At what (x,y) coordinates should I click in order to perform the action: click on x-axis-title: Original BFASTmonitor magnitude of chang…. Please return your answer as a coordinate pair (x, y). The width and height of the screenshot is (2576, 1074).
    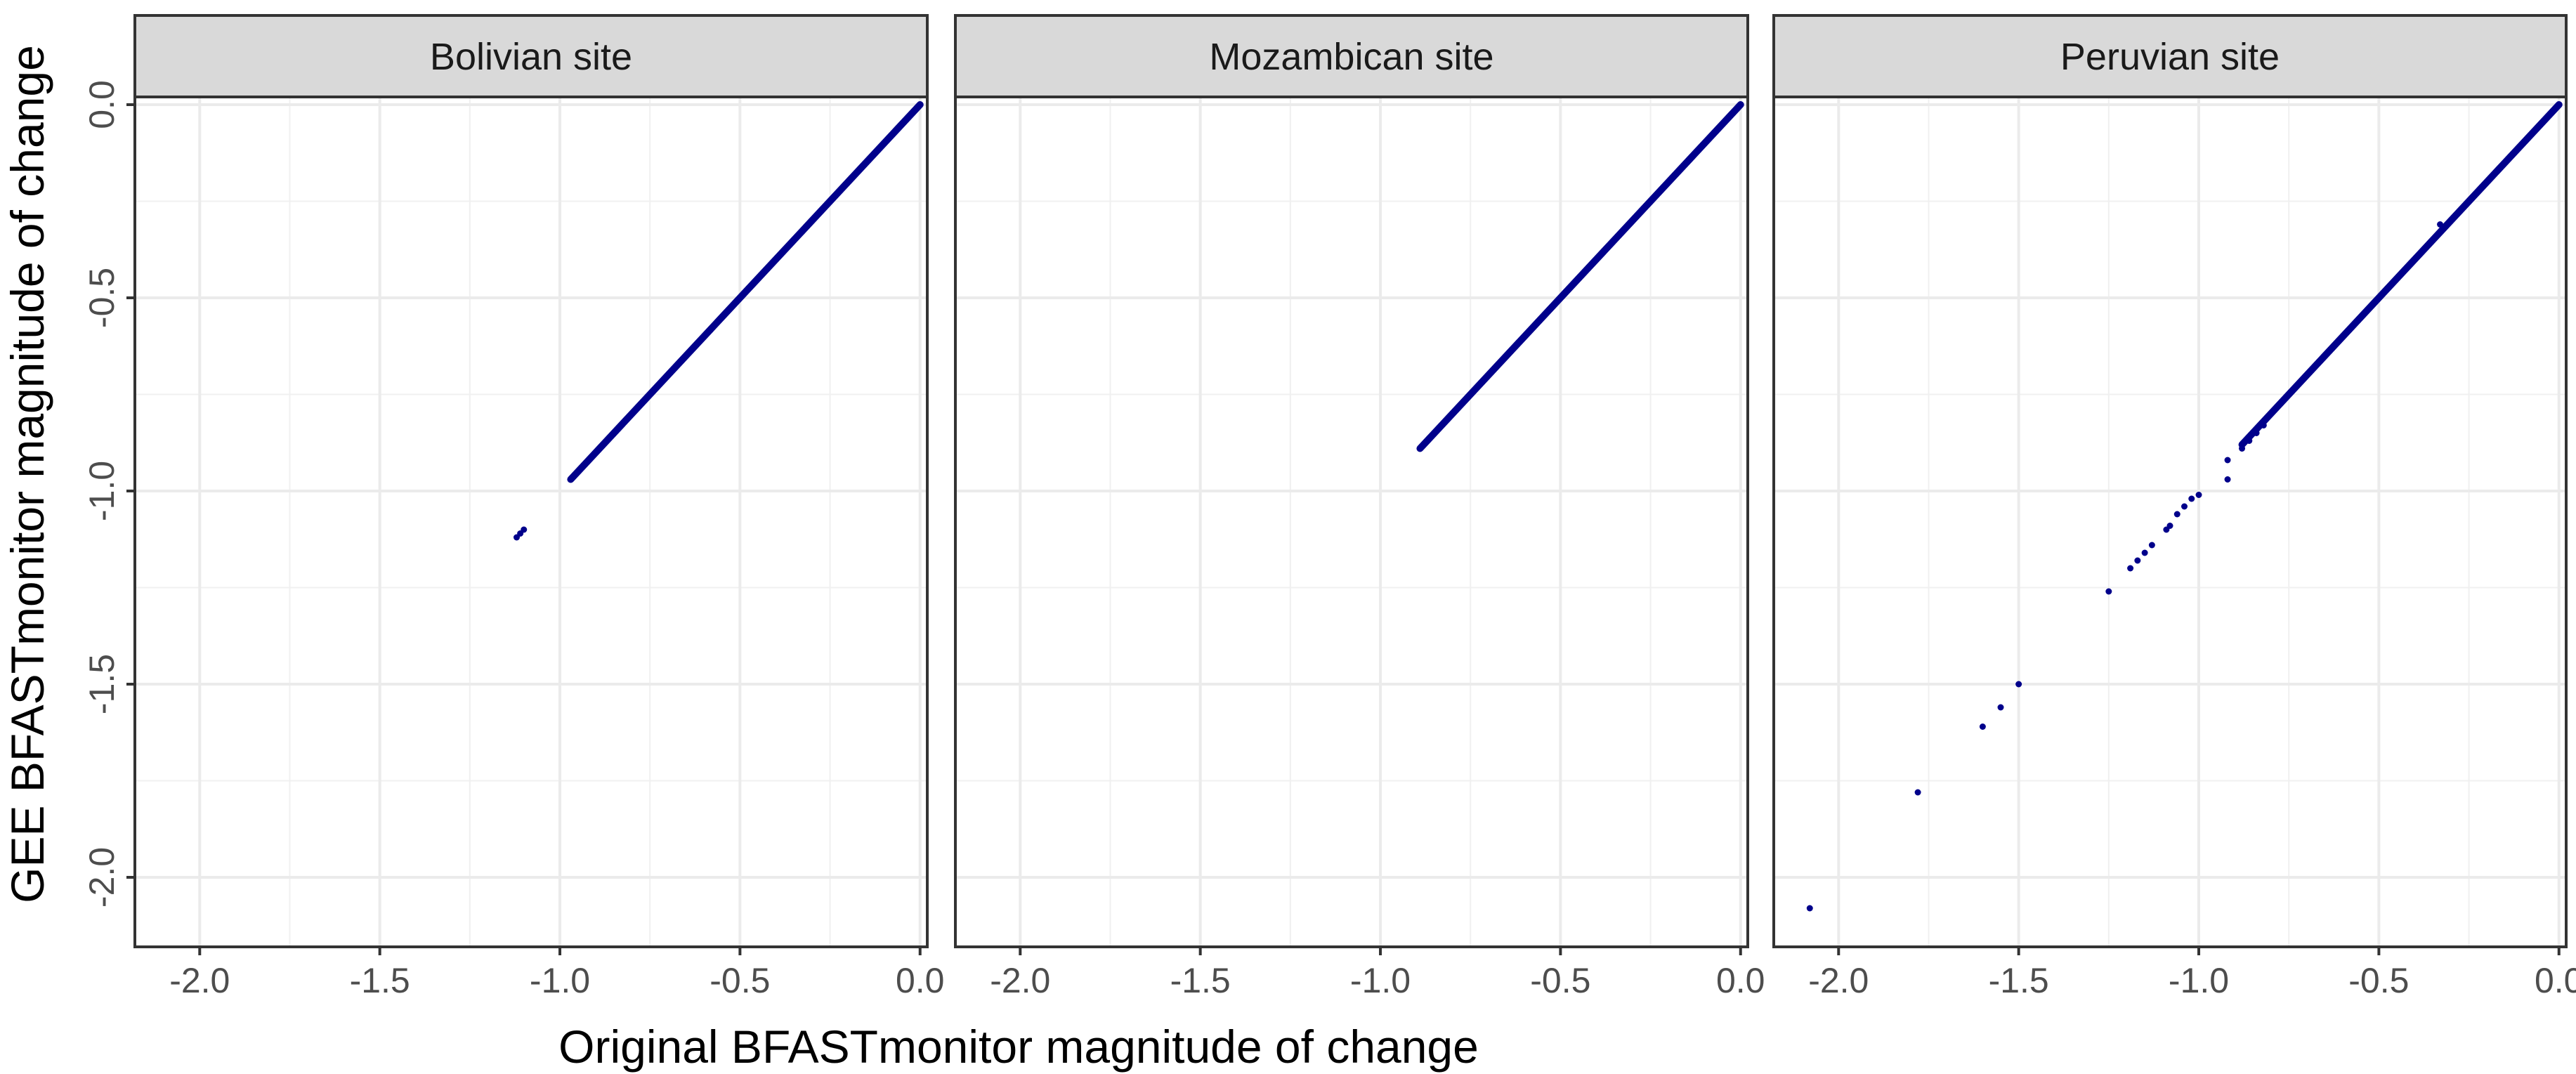
    Looking at the image, I should click on (1018, 1047).